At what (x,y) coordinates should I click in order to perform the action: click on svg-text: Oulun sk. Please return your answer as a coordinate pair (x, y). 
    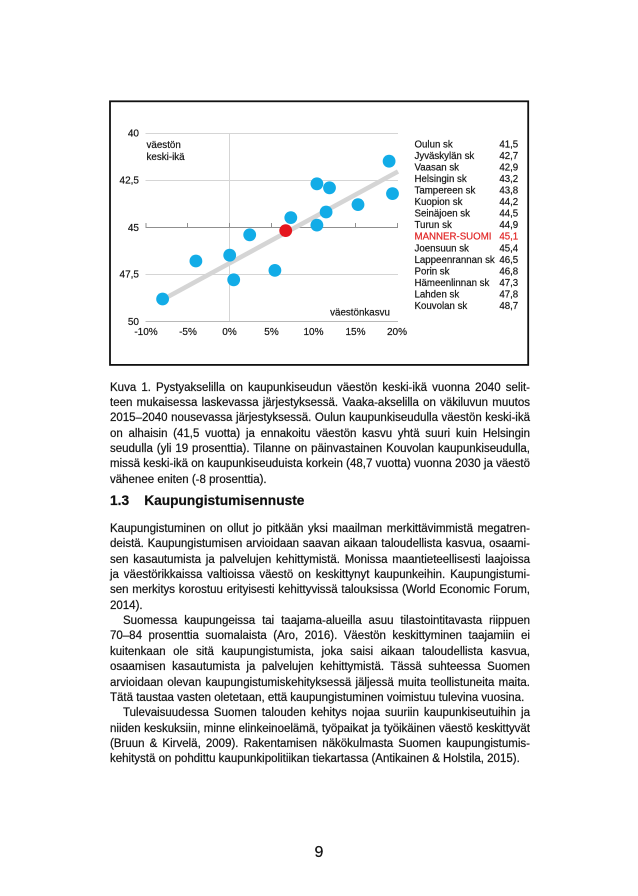
    Looking at the image, I should click on (434, 144).